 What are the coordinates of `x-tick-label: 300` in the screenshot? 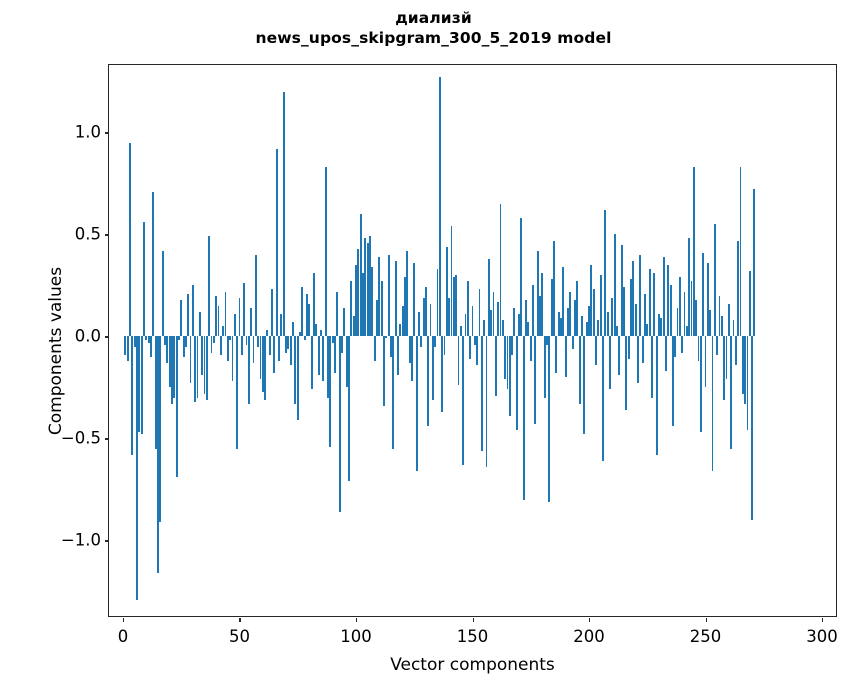 It's located at (822, 636).